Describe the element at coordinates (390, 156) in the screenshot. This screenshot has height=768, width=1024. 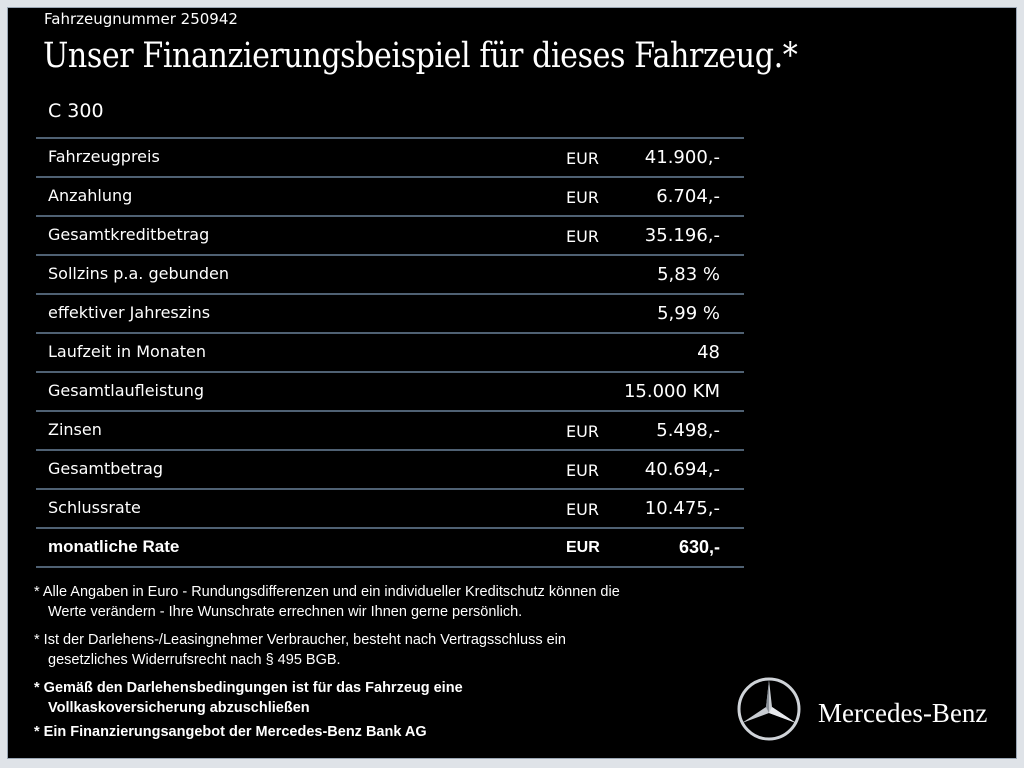
I see `table-row: Fahrzeugpreis EUR 41.900,-` at that location.